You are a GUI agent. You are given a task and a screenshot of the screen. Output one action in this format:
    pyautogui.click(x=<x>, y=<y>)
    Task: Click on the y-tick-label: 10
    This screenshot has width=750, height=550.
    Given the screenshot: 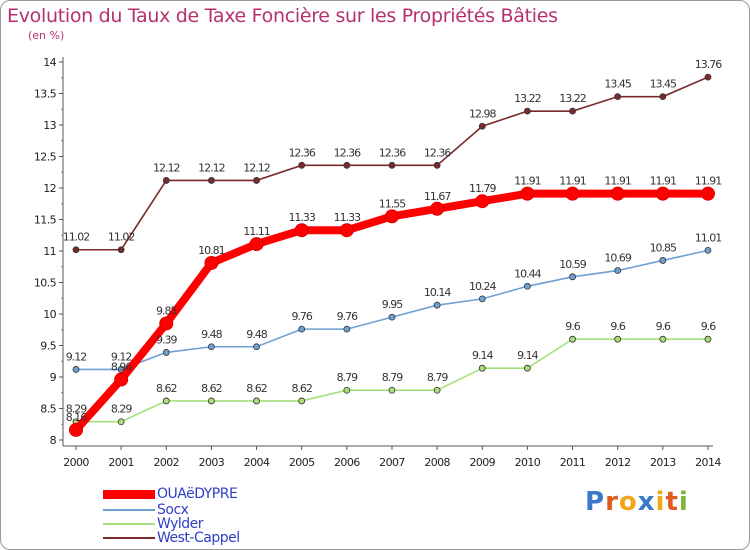 What is the action you would take?
    pyautogui.click(x=49, y=314)
    